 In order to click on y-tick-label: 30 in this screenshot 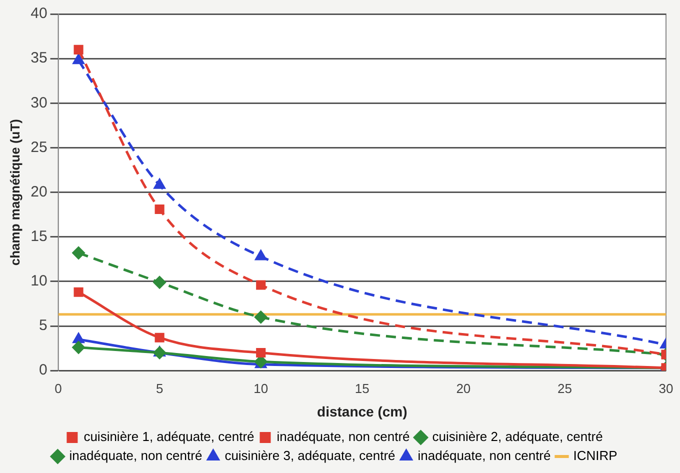, I will do `click(39, 103)`.